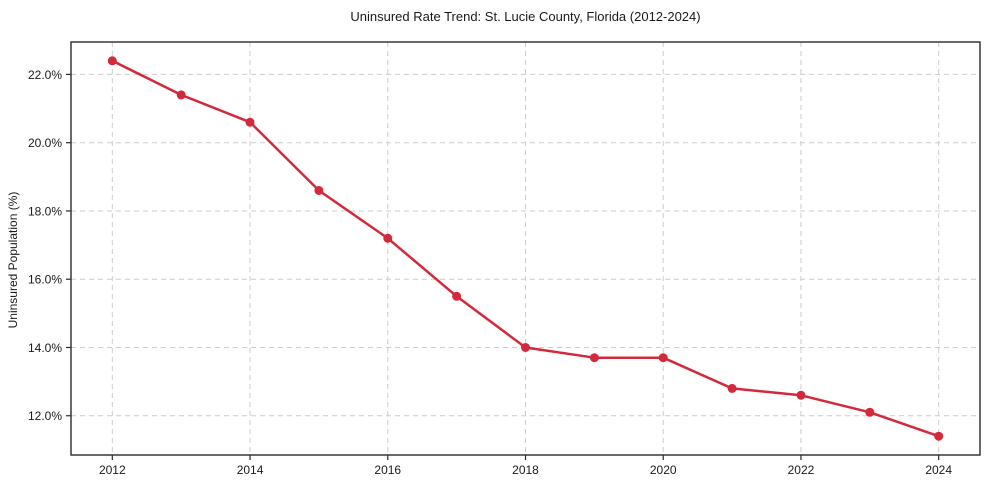  Describe the element at coordinates (45, 211) in the screenshot. I see `y-tick-label: 18.0%` at that location.